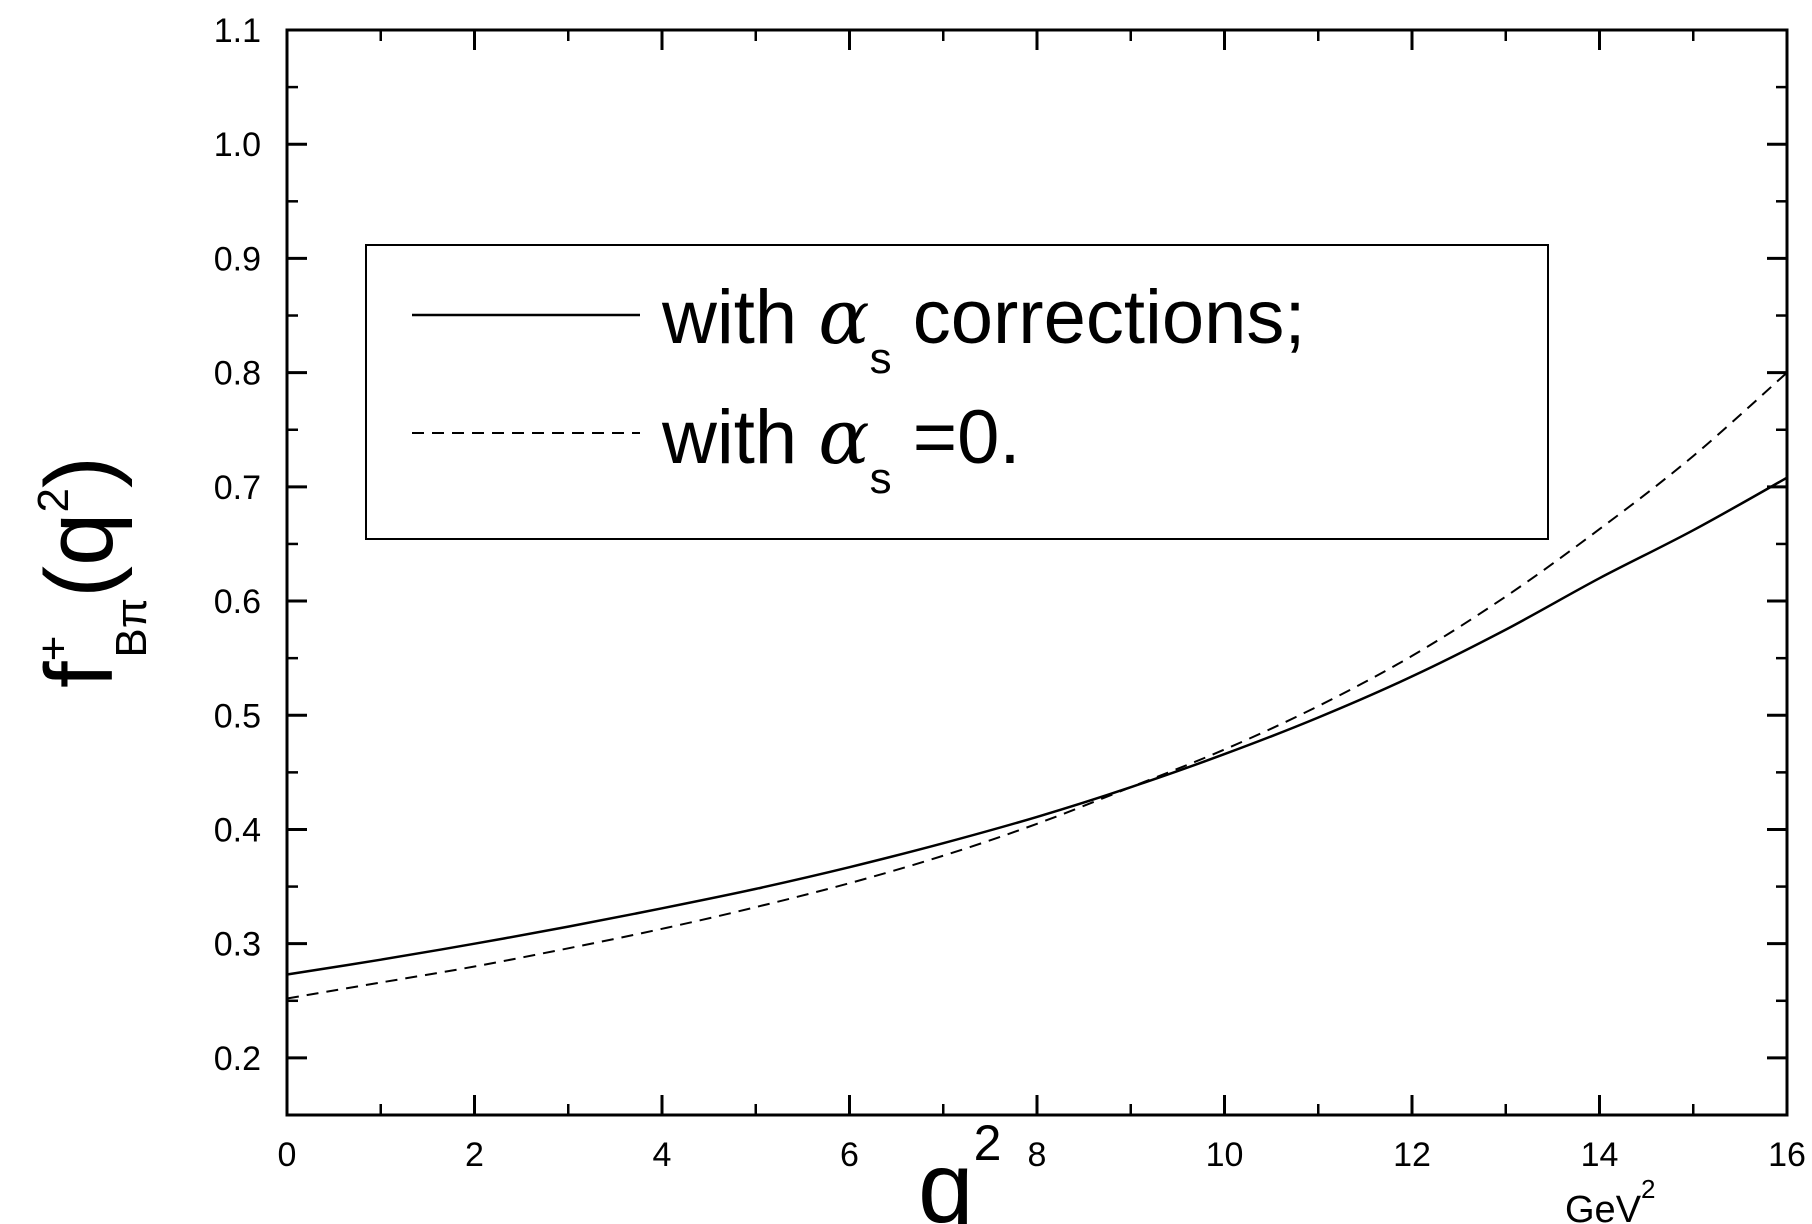 This screenshot has width=1812, height=1224. Describe the element at coordinates (662, 1155) in the screenshot. I see `x-tick-label: 4` at that location.